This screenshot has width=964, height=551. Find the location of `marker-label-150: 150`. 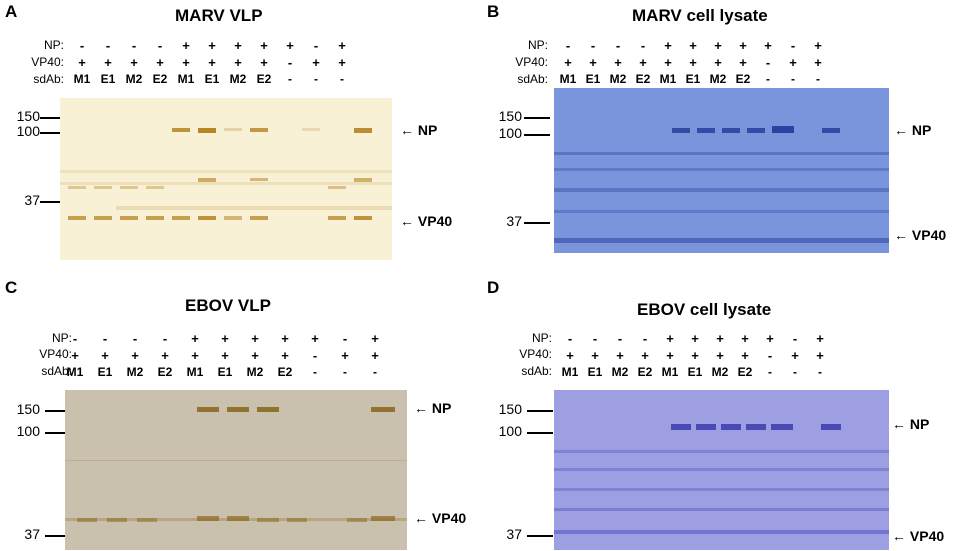

marker-label-150: 150 is located at coordinates (510, 409).